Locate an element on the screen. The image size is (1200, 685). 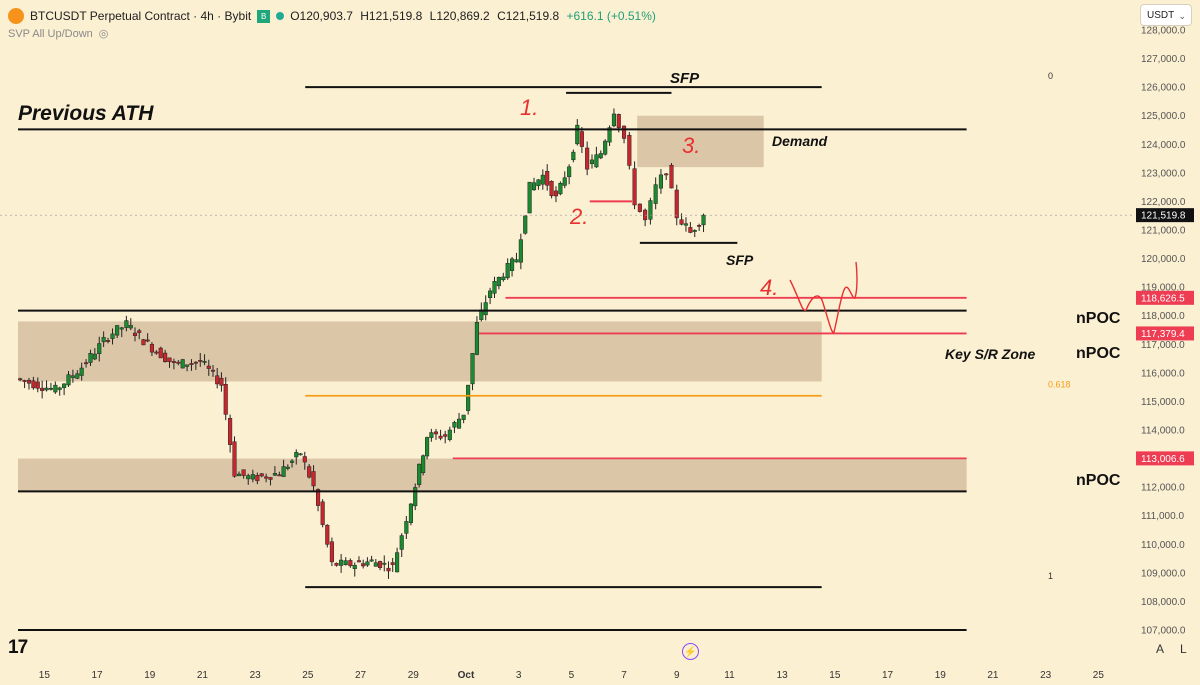
x-tick-label: 19 is located at coordinates (941, 675).